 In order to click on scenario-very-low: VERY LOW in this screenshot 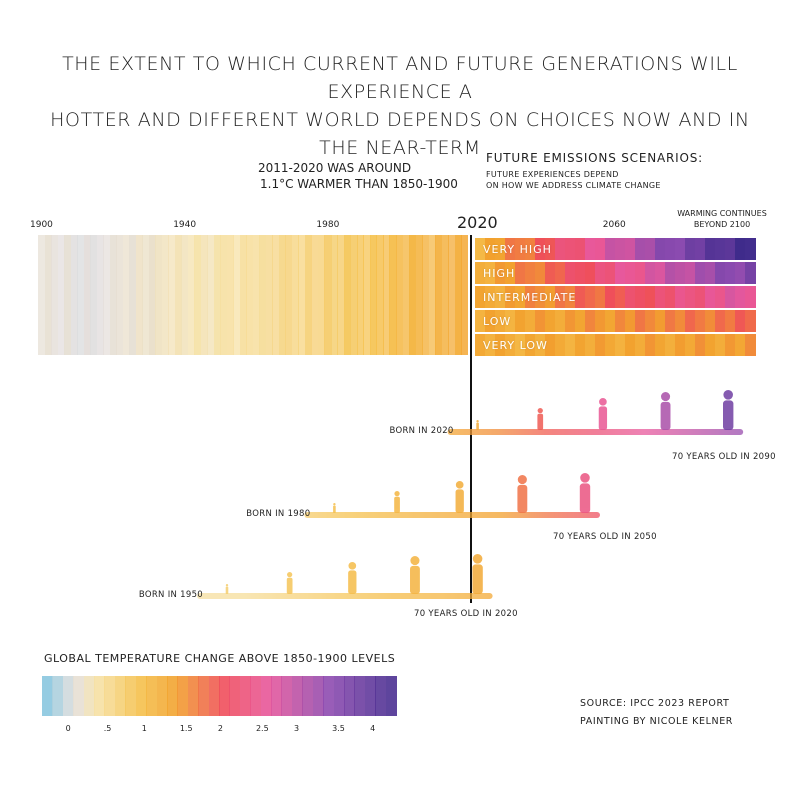, I will do `click(615, 344)`.